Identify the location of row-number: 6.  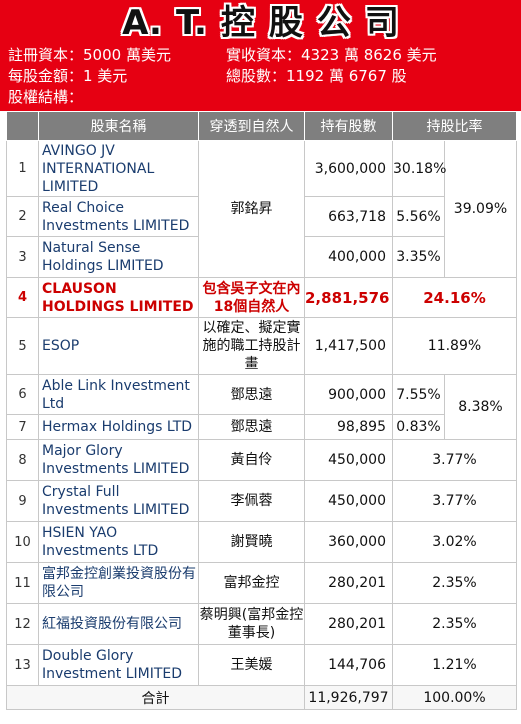
(22, 394).